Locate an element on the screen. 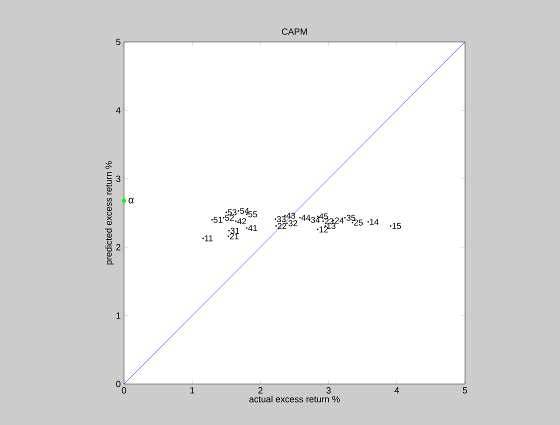  annotation: 14 is located at coordinates (374, 221).